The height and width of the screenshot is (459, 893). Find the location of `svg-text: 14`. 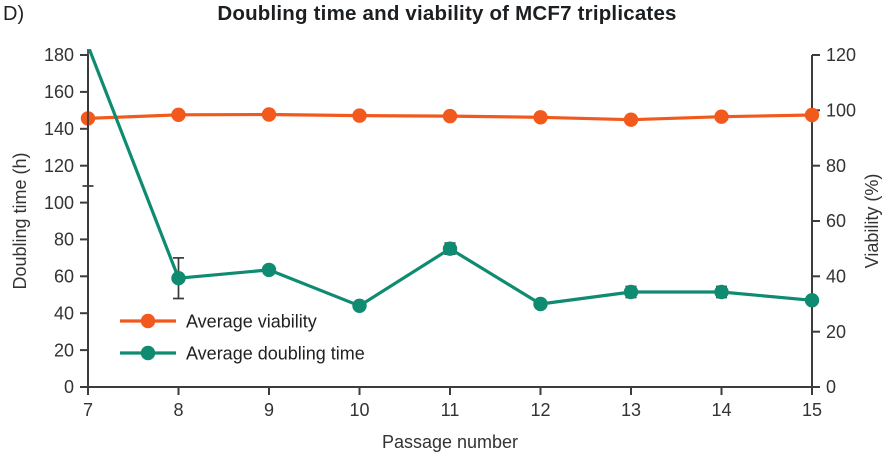

svg-text: 14 is located at coordinates (721, 410).